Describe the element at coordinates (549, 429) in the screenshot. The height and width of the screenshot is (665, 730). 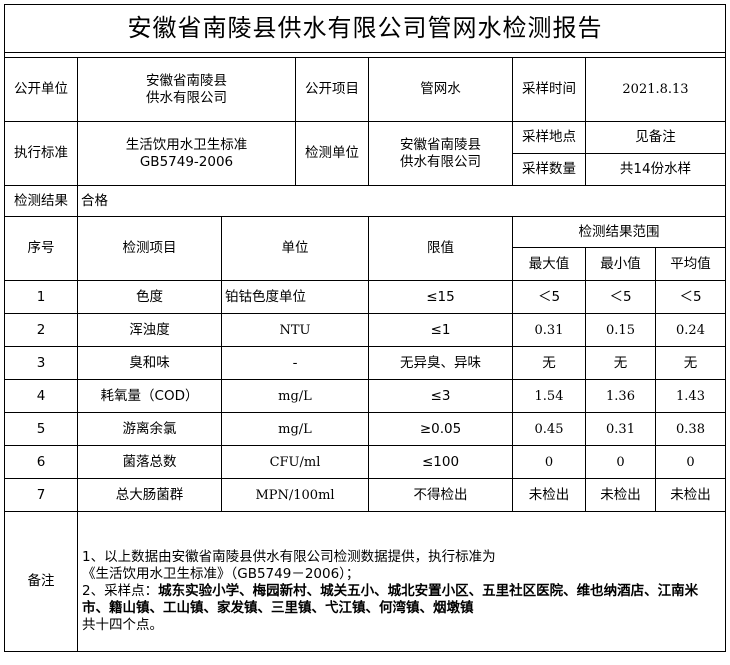
I see `row-max: 0.45` at that location.